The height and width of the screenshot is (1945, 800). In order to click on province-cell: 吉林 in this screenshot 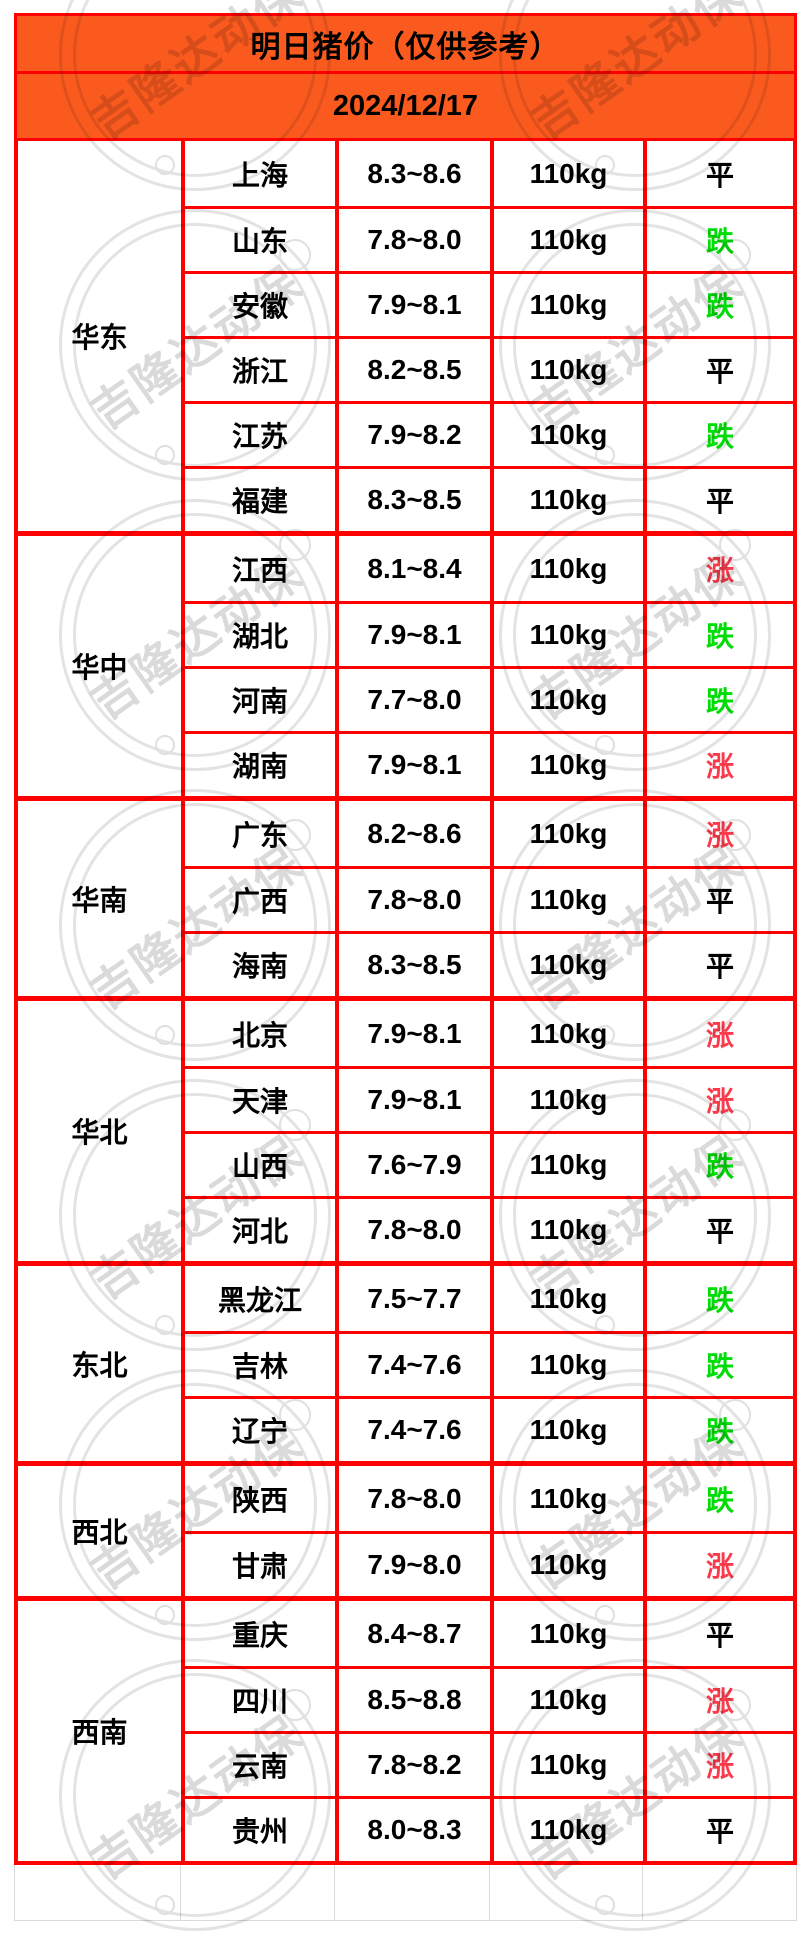, I will do `click(259, 1366)`.